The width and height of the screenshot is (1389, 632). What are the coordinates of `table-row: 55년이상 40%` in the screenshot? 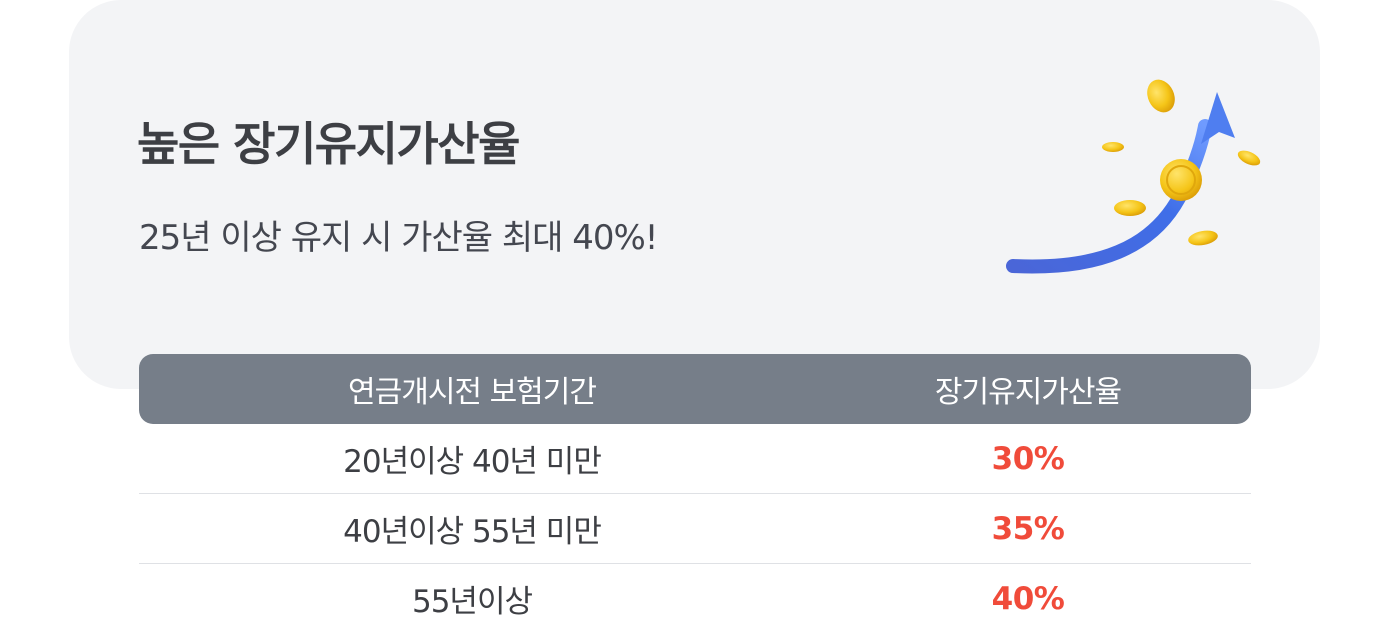 It's located at (695, 598).